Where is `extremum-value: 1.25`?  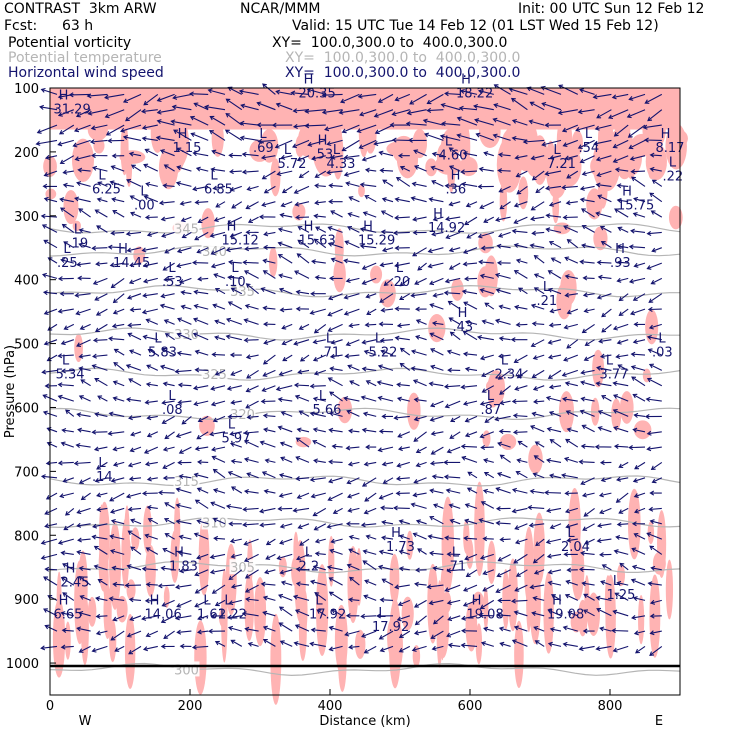 extremum-value: 1.25 is located at coordinates (621, 595).